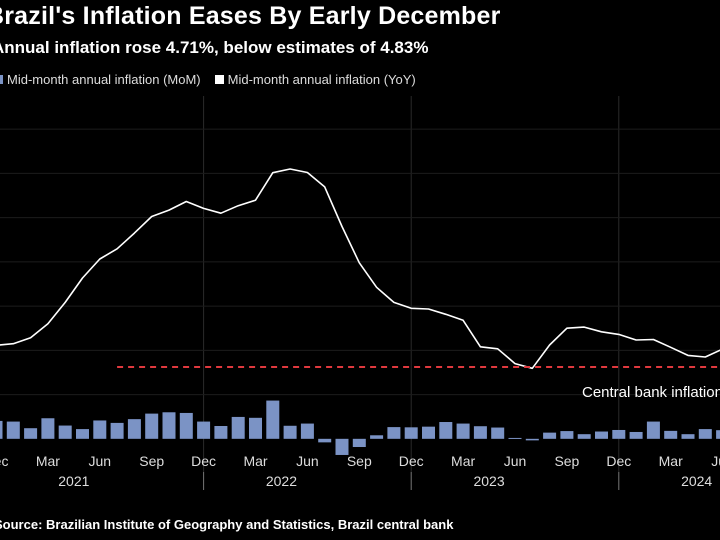  What do you see at coordinates (715, 461) in the screenshot?
I see `x-tick-label-14: Jun` at bounding box center [715, 461].